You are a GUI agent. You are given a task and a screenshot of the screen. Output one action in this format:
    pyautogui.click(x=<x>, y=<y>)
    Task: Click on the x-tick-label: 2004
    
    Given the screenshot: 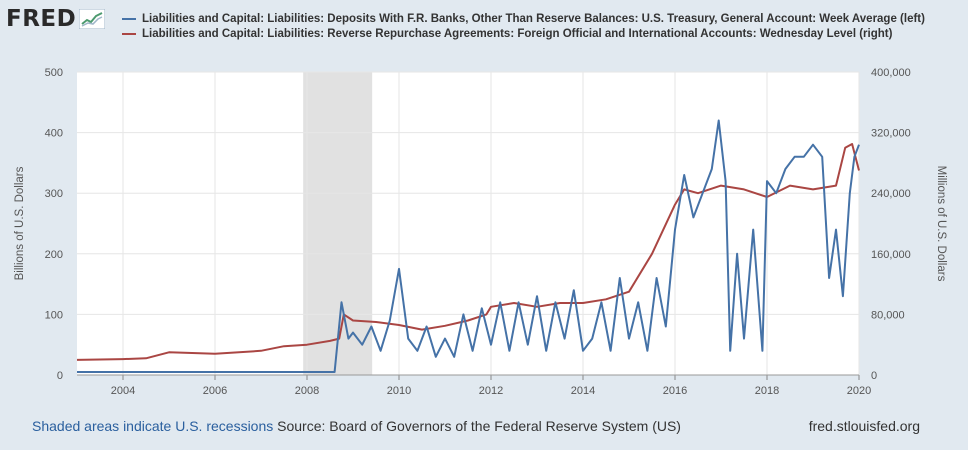 What is the action you would take?
    pyautogui.click(x=123, y=391)
    